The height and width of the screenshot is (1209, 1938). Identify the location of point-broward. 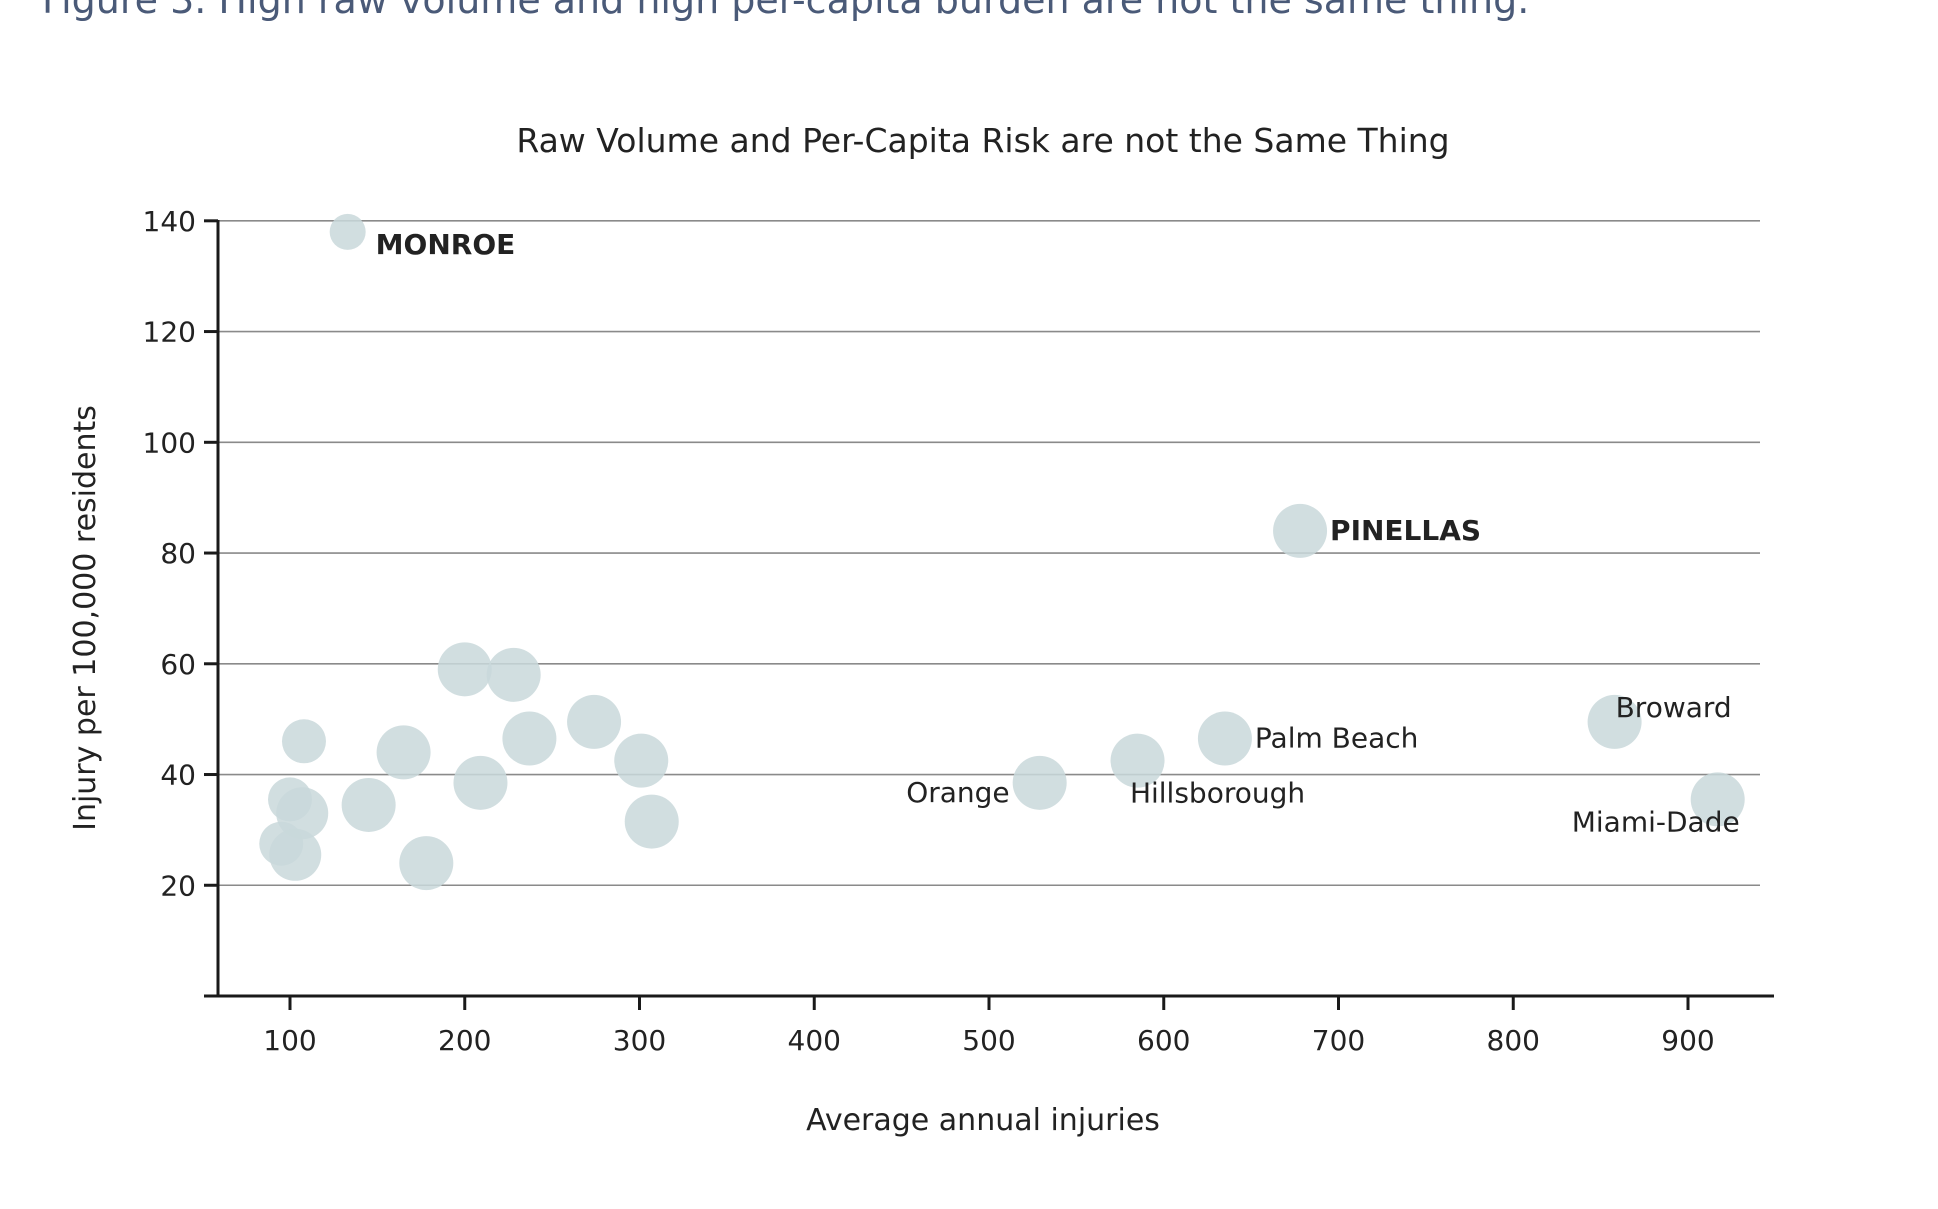
(1614, 721).